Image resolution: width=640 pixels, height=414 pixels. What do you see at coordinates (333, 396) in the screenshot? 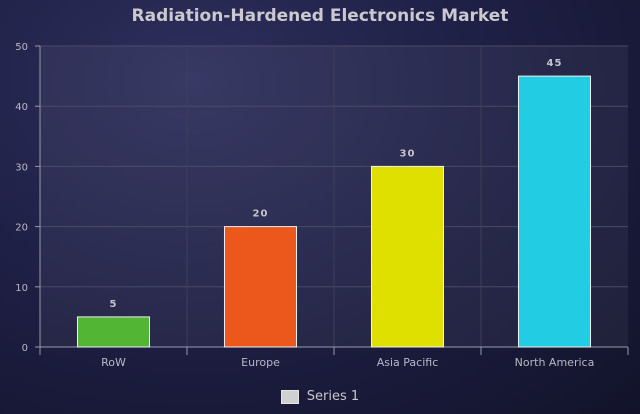
I see `legend-label-series-1: Series 1` at bounding box center [333, 396].